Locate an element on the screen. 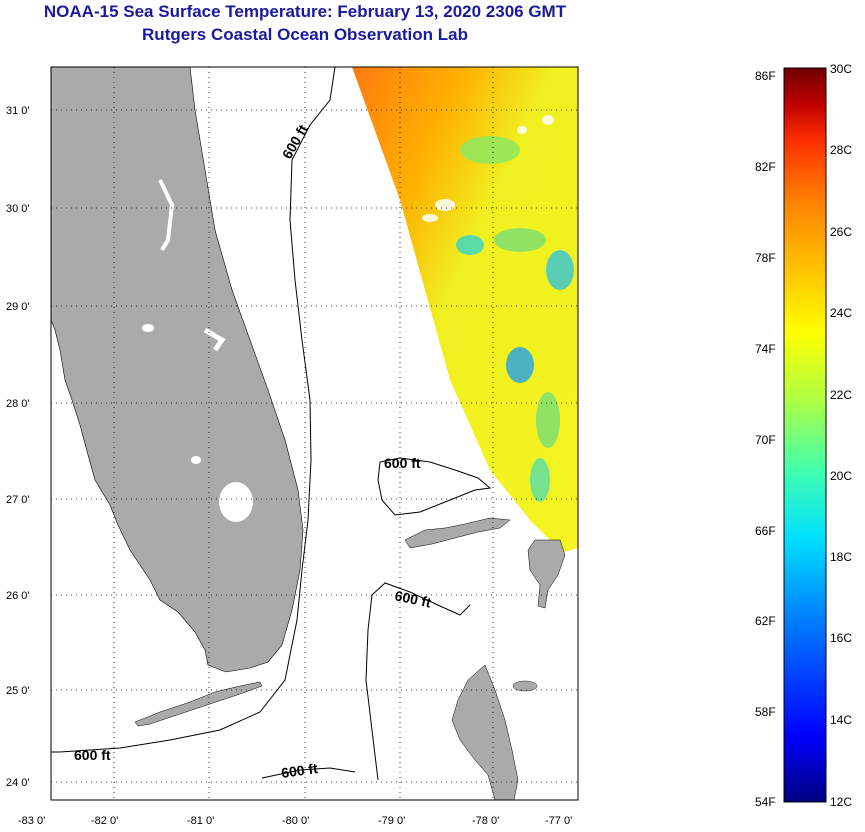 The width and height of the screenshot is (865, 832). lat-label: 31 0' is located at coordinates (18, 111).